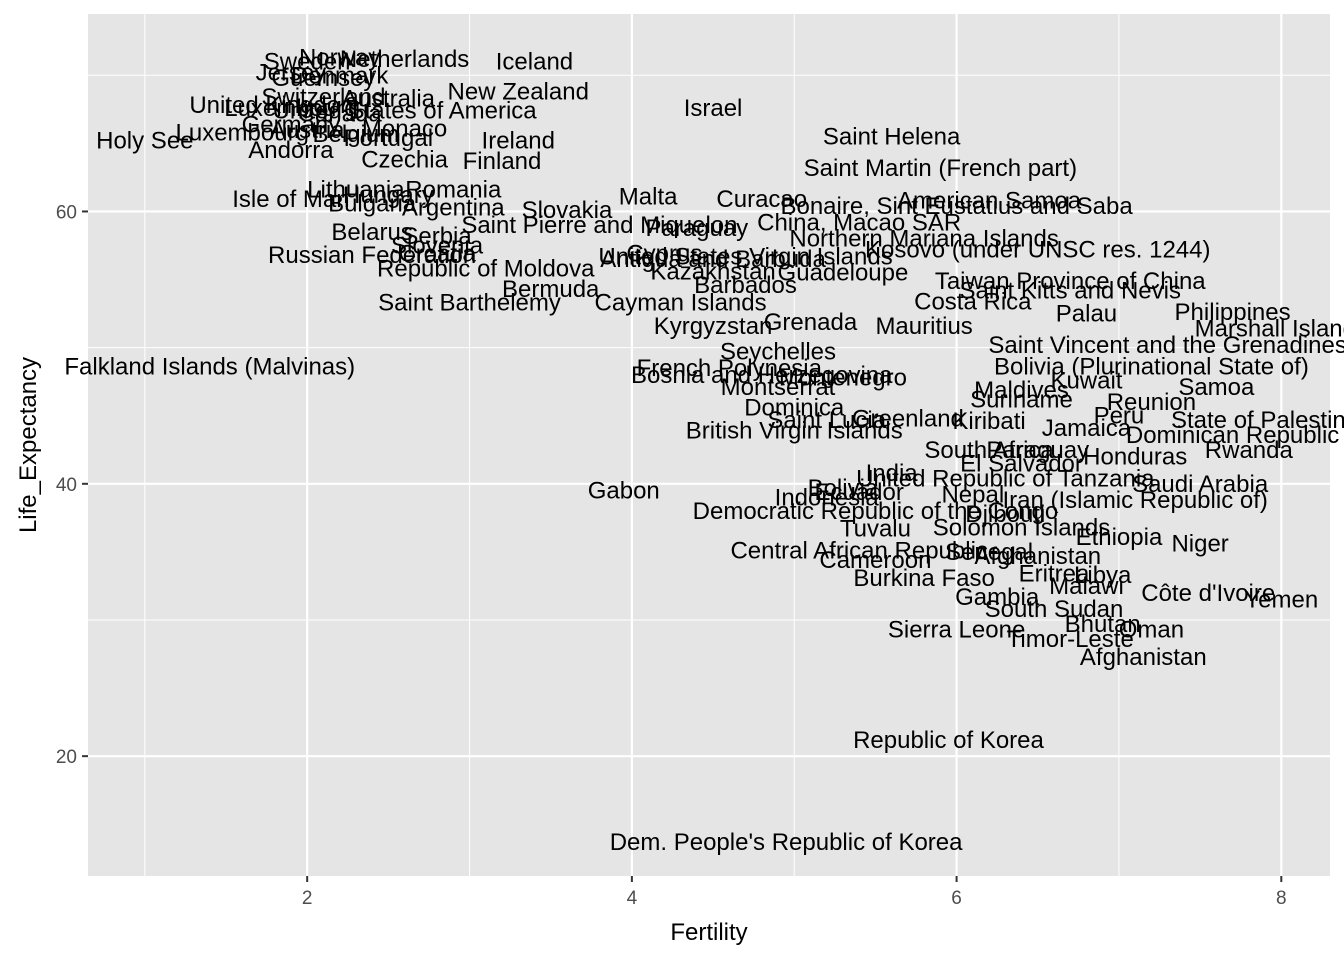  What do you see at coordinates (989, 450) in the screenshot?
I see `point-label: South Africa` at bounding box center [989, 450].